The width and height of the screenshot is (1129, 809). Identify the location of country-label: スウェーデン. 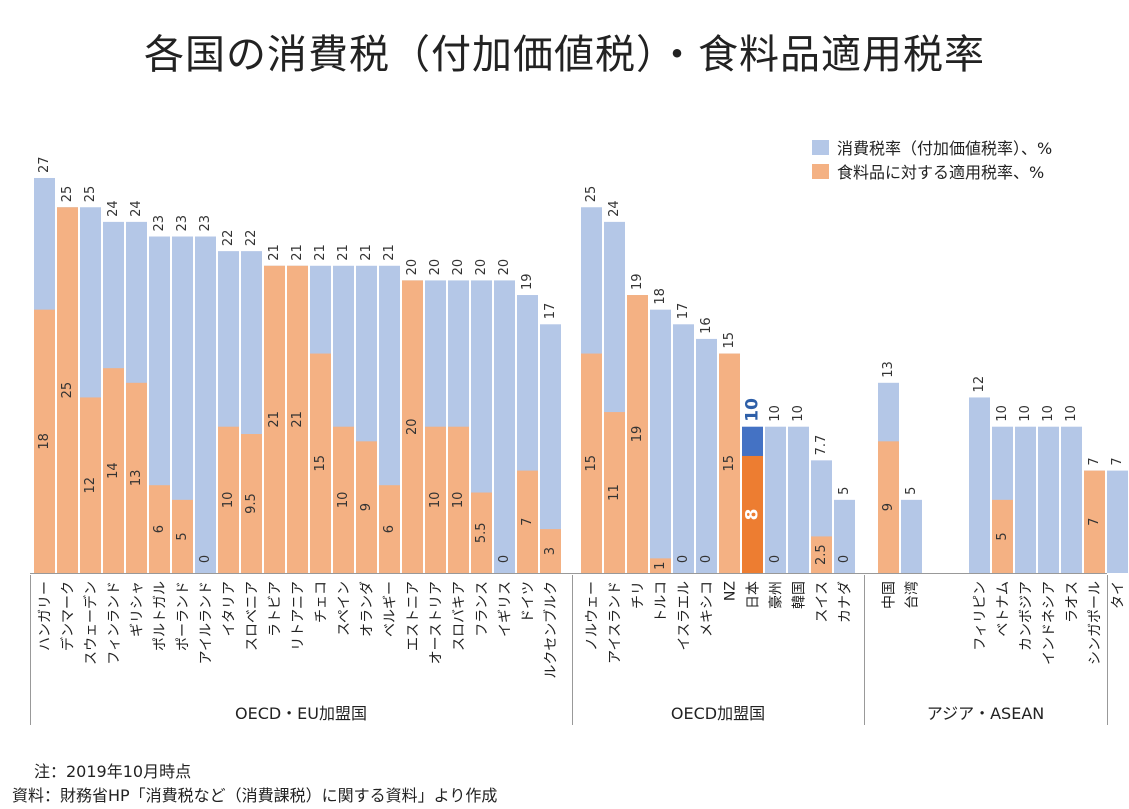
(91, 623).